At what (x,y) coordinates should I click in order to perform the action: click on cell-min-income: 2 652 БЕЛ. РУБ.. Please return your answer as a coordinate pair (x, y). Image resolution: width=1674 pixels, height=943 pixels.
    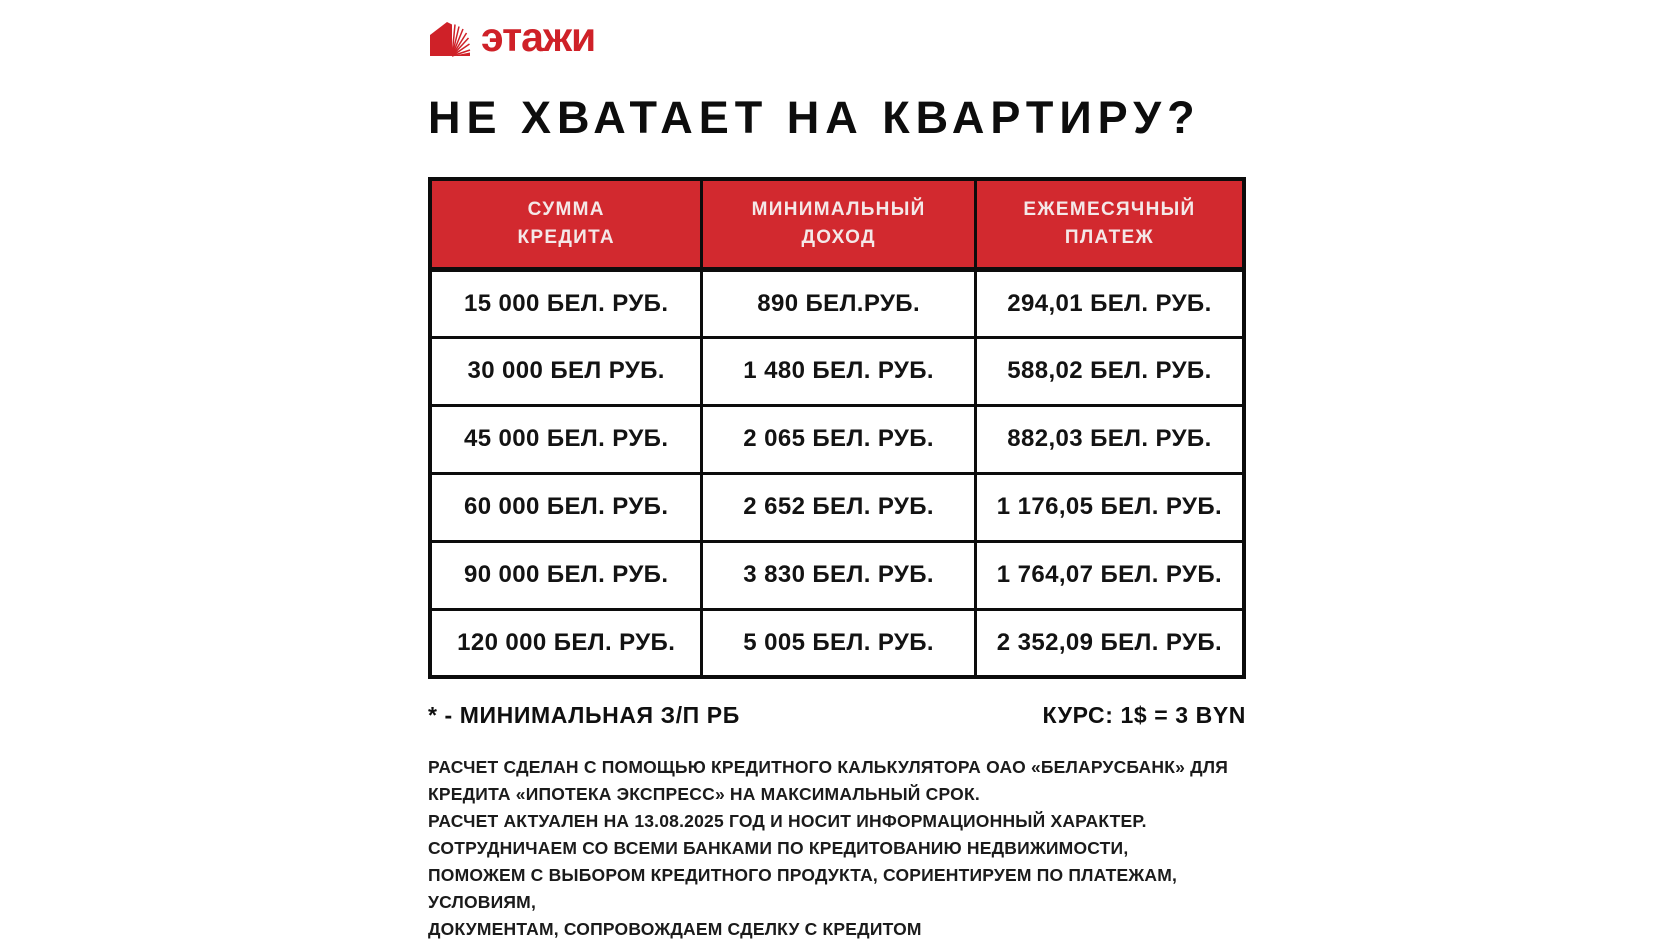
    Looking at the image, I should click on (838, 507).